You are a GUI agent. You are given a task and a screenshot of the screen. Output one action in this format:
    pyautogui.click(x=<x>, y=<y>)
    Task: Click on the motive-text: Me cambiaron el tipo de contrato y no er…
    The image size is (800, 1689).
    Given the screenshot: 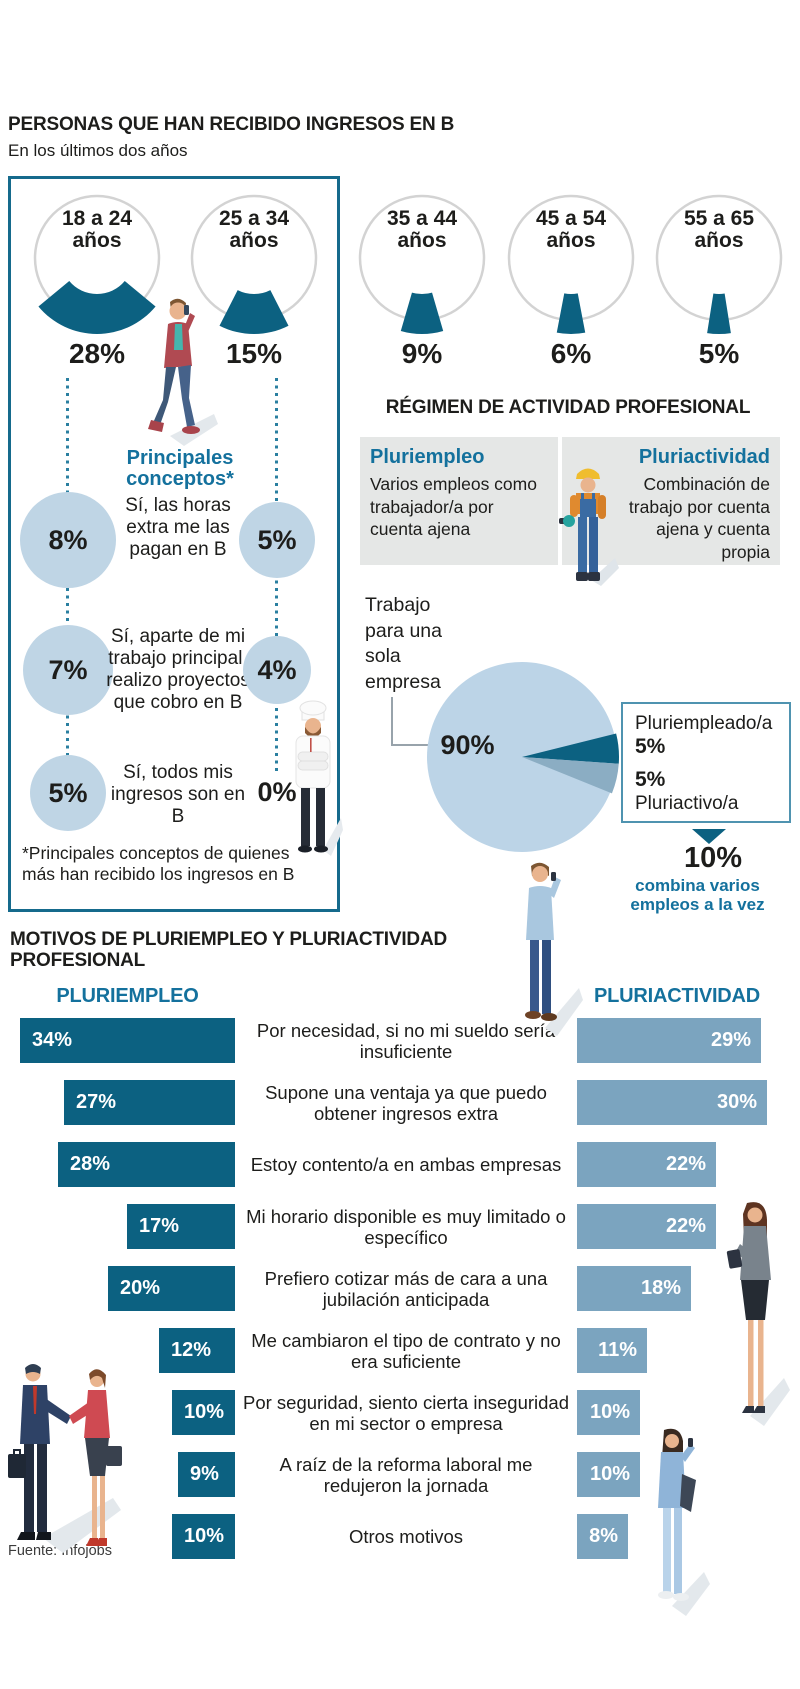 What is the action you would take?
    pyautogui.click(x=406, y=1350)
    